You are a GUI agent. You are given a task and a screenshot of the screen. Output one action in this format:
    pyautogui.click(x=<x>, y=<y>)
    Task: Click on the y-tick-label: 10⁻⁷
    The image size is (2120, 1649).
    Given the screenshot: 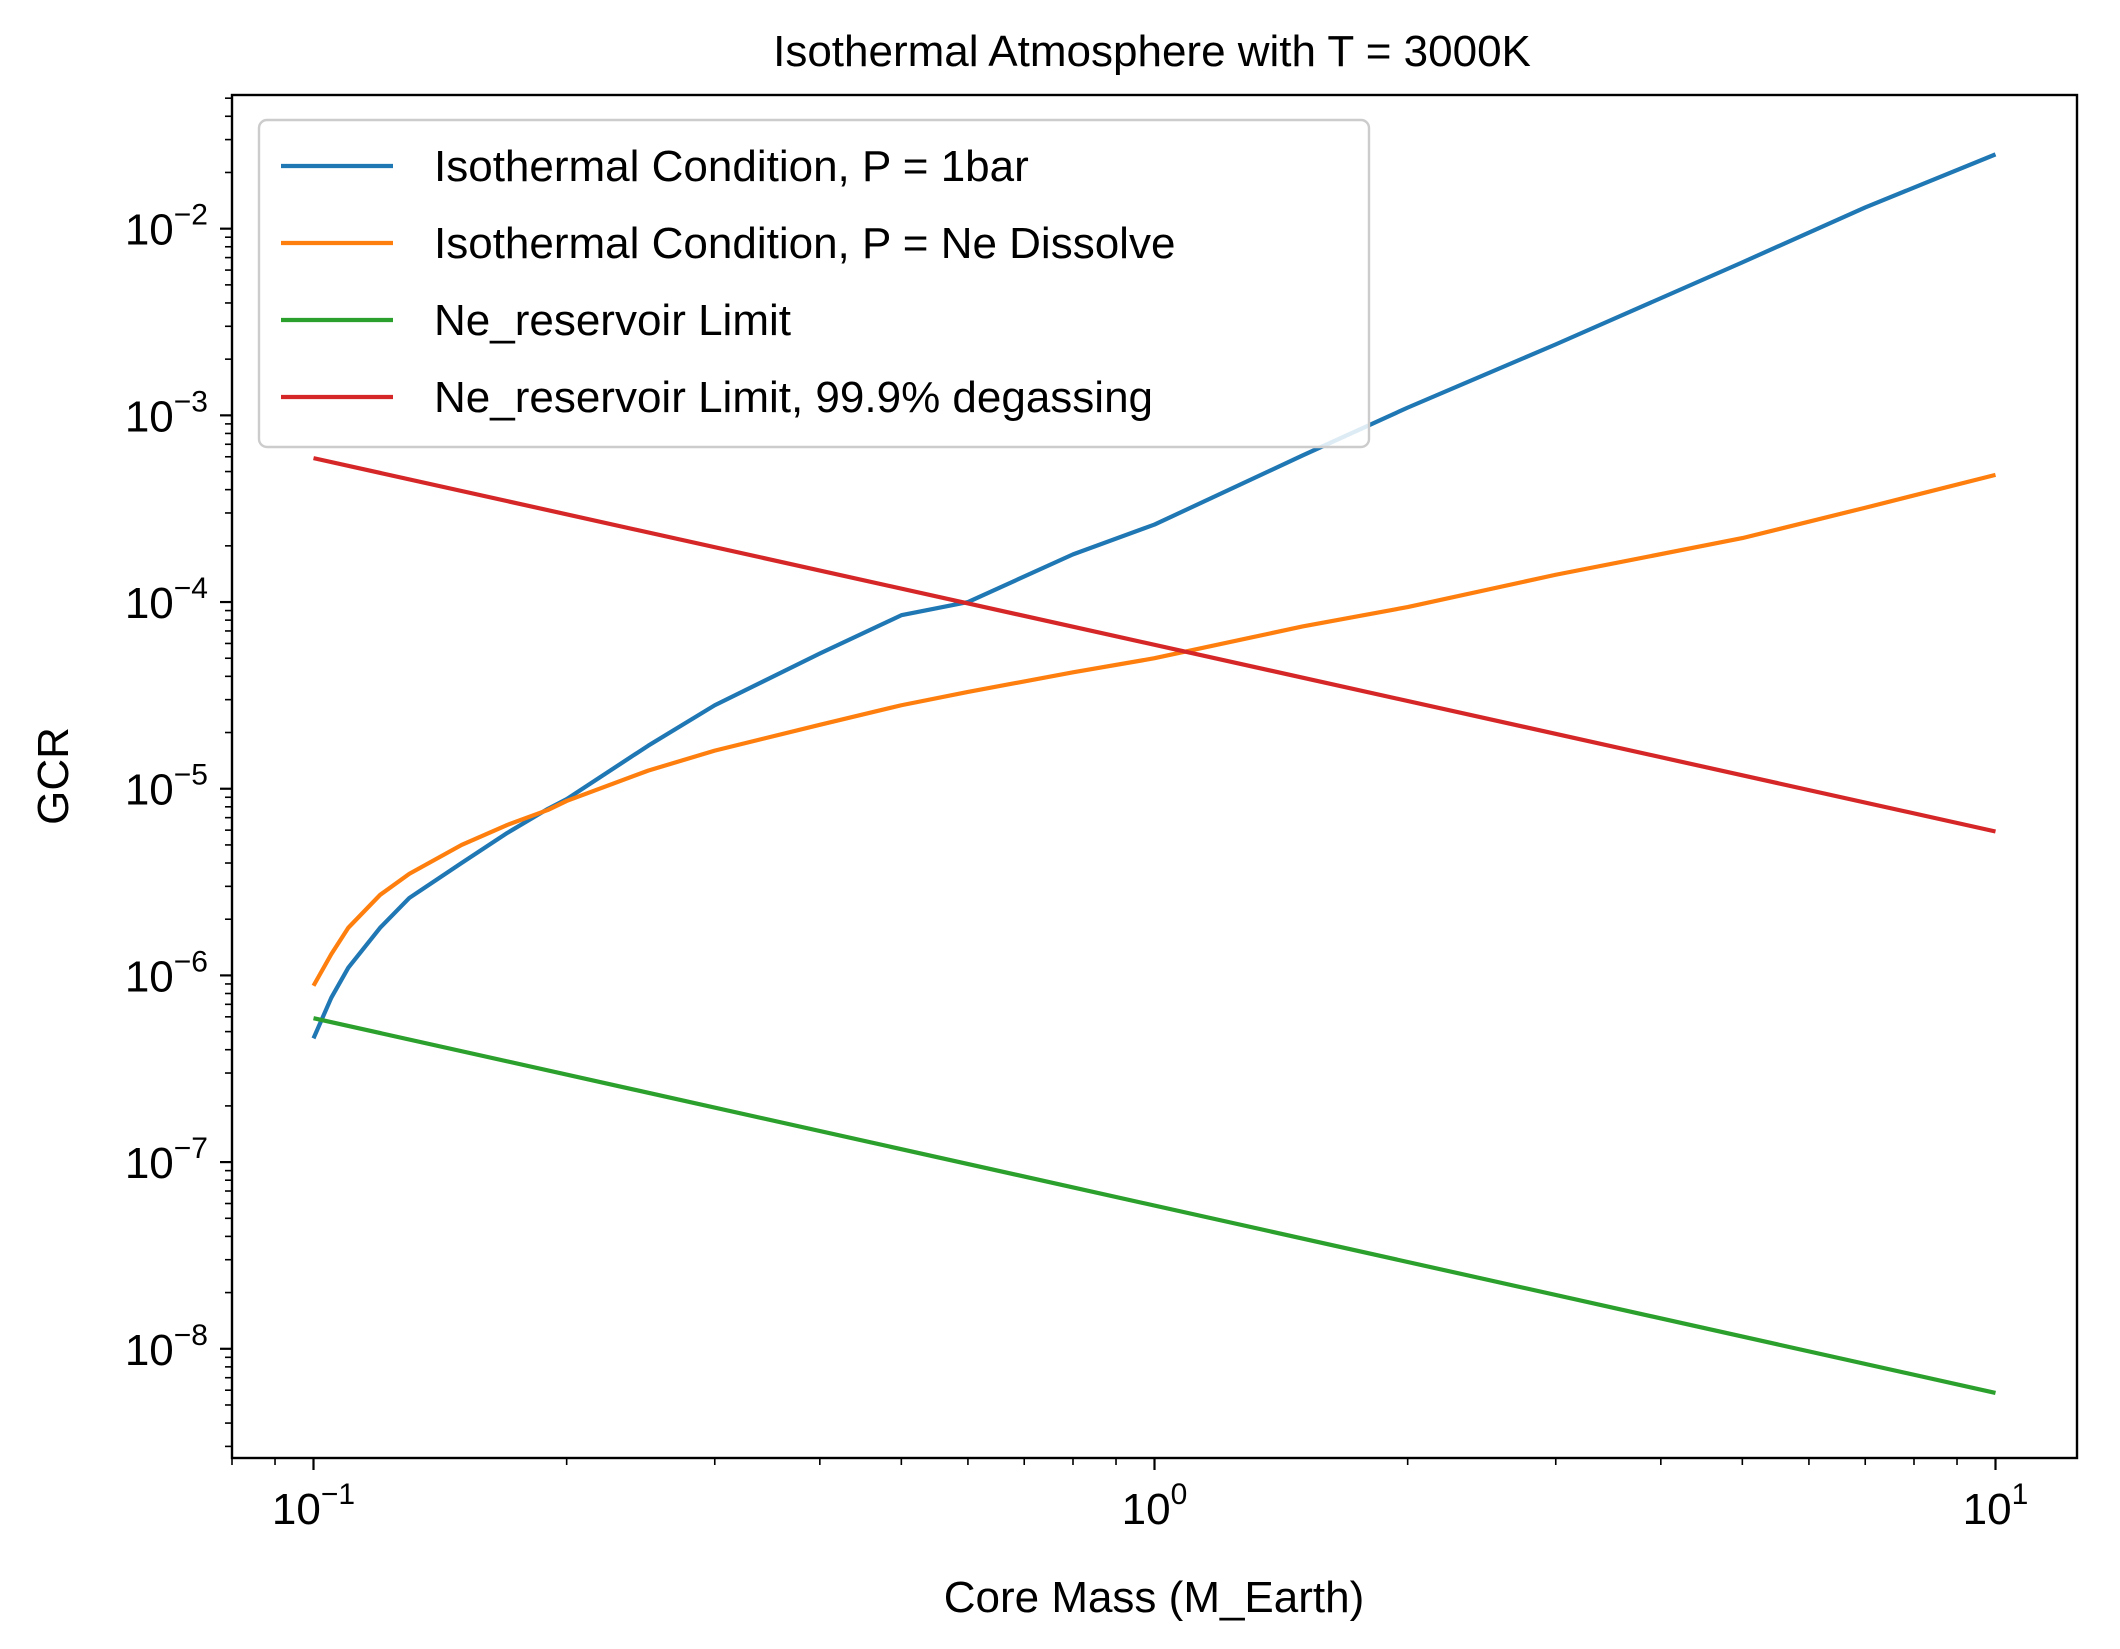 What is the action you would take?
    pyautogui.click(x=166, y=1160)
    